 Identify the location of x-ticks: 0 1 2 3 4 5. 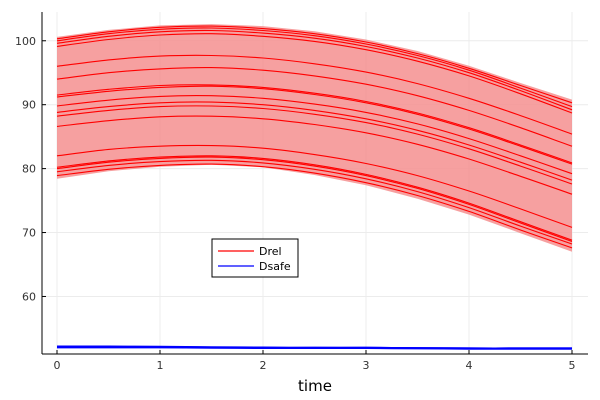
(315, 361).